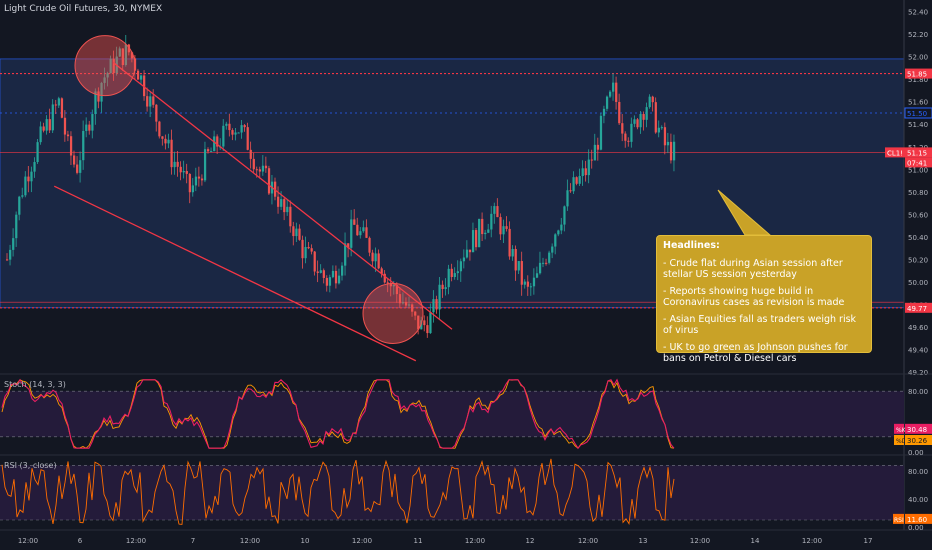  I want to click on stoch-d-value-bg, so click(918, 440).